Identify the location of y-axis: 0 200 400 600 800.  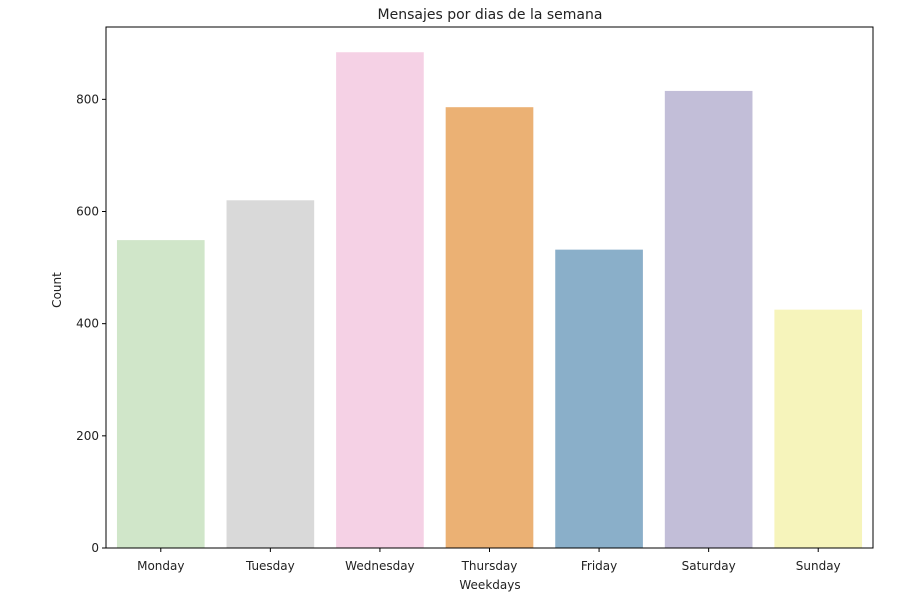
(91, 323).